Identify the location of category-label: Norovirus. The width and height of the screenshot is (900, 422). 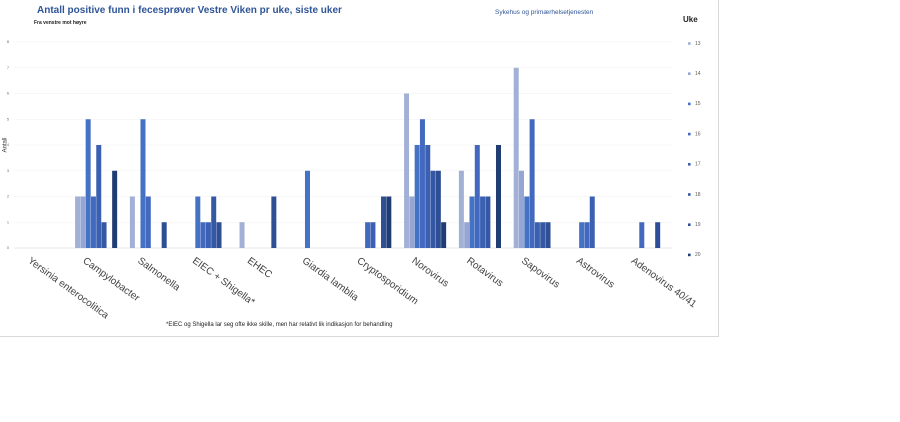
(429, 273).